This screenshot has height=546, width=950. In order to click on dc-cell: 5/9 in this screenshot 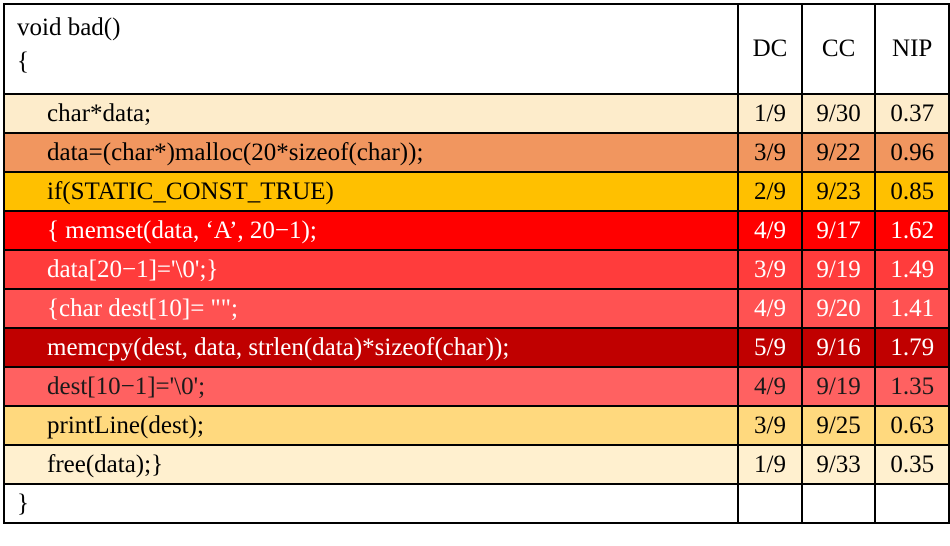, I will do `click(770, 347)`.